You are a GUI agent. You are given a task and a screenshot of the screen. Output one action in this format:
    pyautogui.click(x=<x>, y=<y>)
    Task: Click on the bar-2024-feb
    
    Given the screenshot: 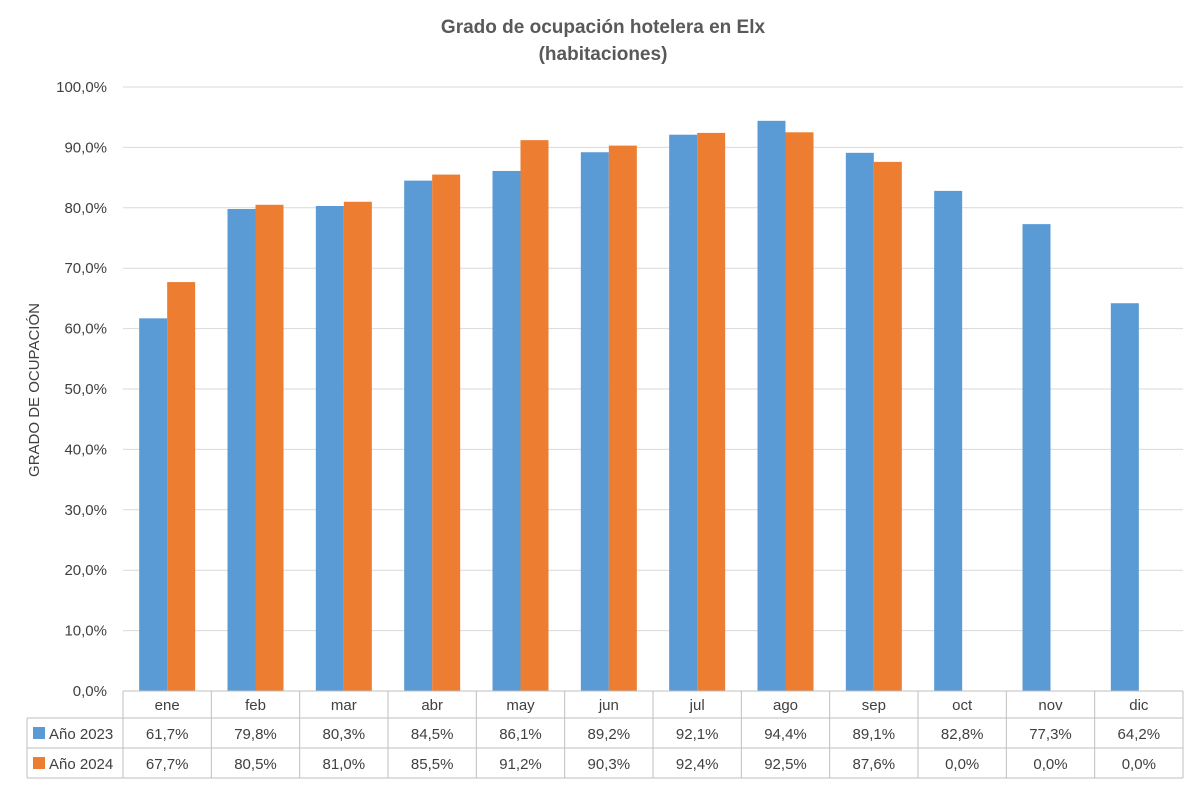 What is the action you would take?
    pyautogui.click(x=269, y=447)
    